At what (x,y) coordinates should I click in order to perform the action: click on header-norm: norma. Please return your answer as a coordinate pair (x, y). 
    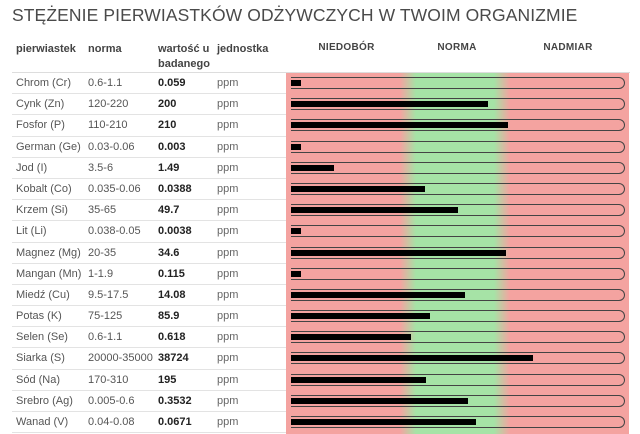
    Looking at the image, I should click on (105, 49).